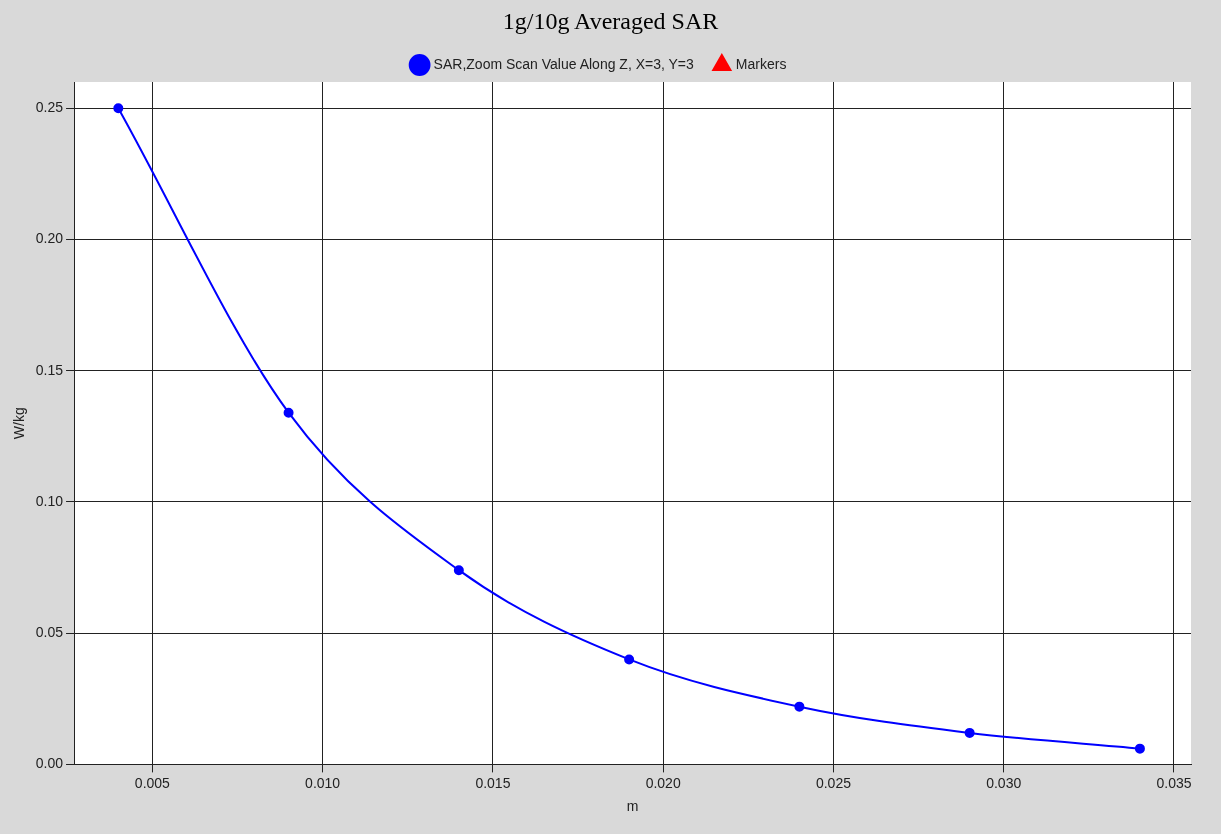 The image size is (1221, 834). I want to click on x-tick-label: 0.025, so click(833, 782).